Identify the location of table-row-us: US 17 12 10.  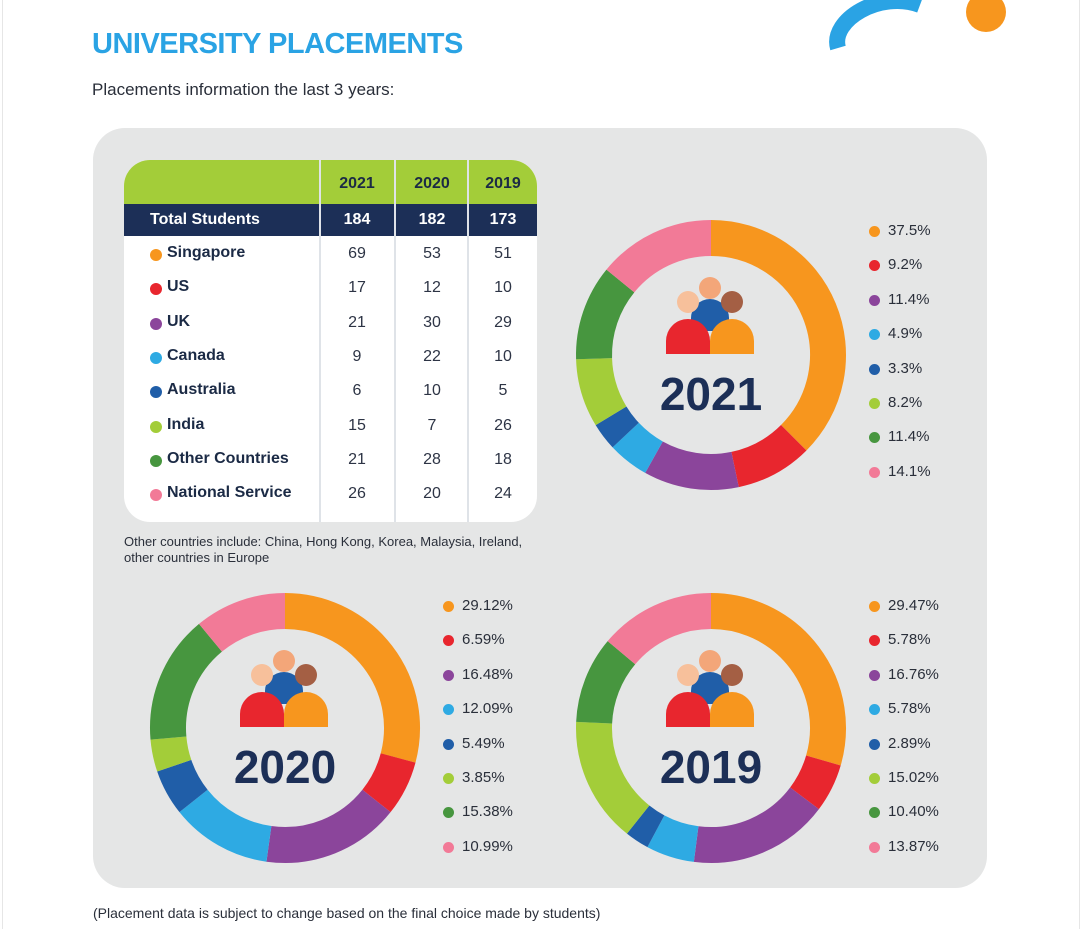
(330, 289).